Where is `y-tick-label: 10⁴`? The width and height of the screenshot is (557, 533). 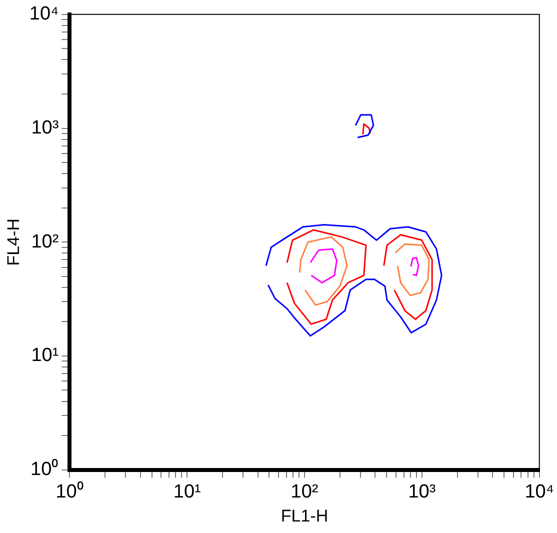
y-tick-label: 10⁴ is located at coordinates (44, 14).